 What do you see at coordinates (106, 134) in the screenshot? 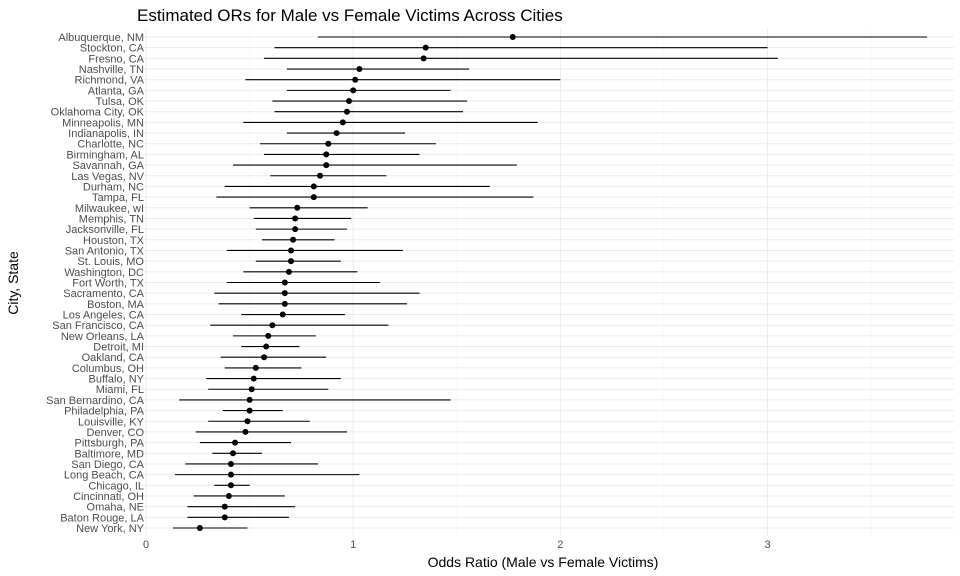
I see `y-tick-label: Indianapolis, IN` at bounding box center [106, 134].